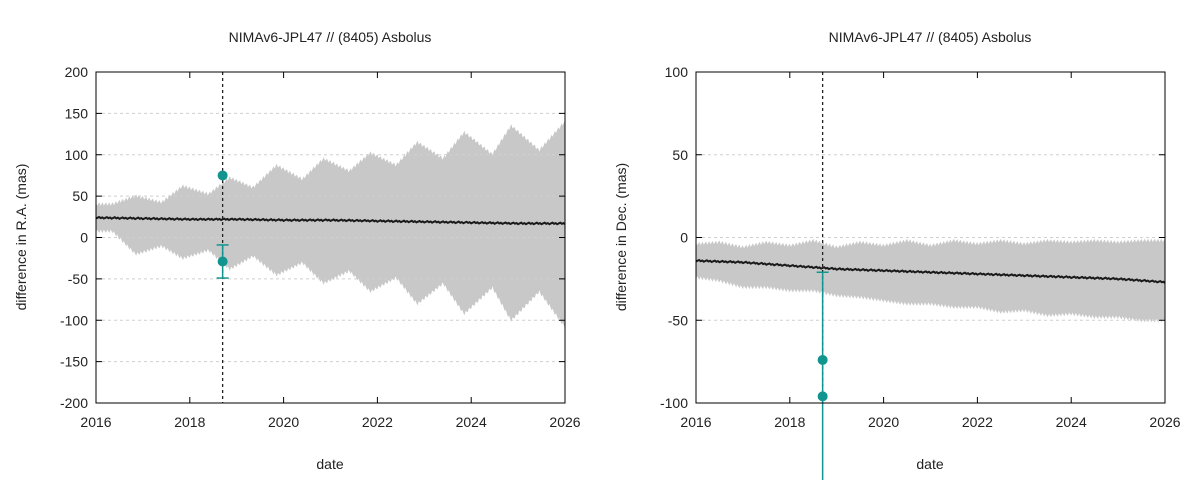 This screenshot has width=1200, height=480. Describe the element at coordinates (77, 113) in the screenshot. I see `y-tick-label: 150` at that location.